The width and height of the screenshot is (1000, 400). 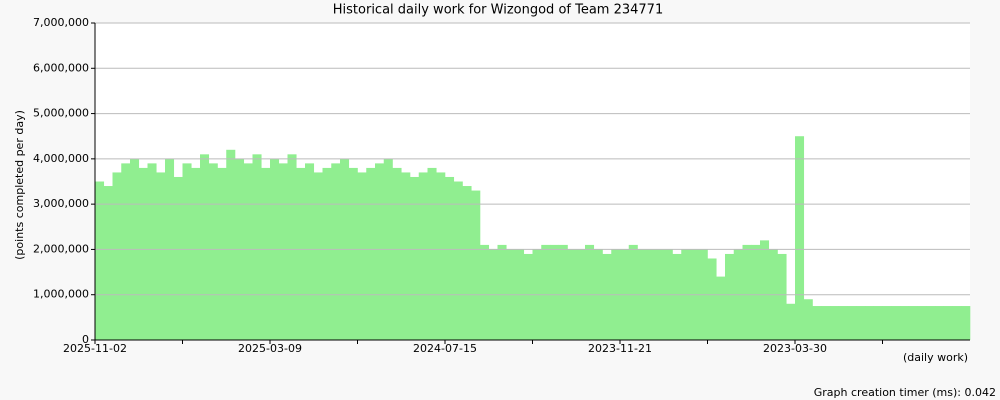 I want to click on footer: Graph creation timer (ms): 0.042, so click(x=905, y=392).